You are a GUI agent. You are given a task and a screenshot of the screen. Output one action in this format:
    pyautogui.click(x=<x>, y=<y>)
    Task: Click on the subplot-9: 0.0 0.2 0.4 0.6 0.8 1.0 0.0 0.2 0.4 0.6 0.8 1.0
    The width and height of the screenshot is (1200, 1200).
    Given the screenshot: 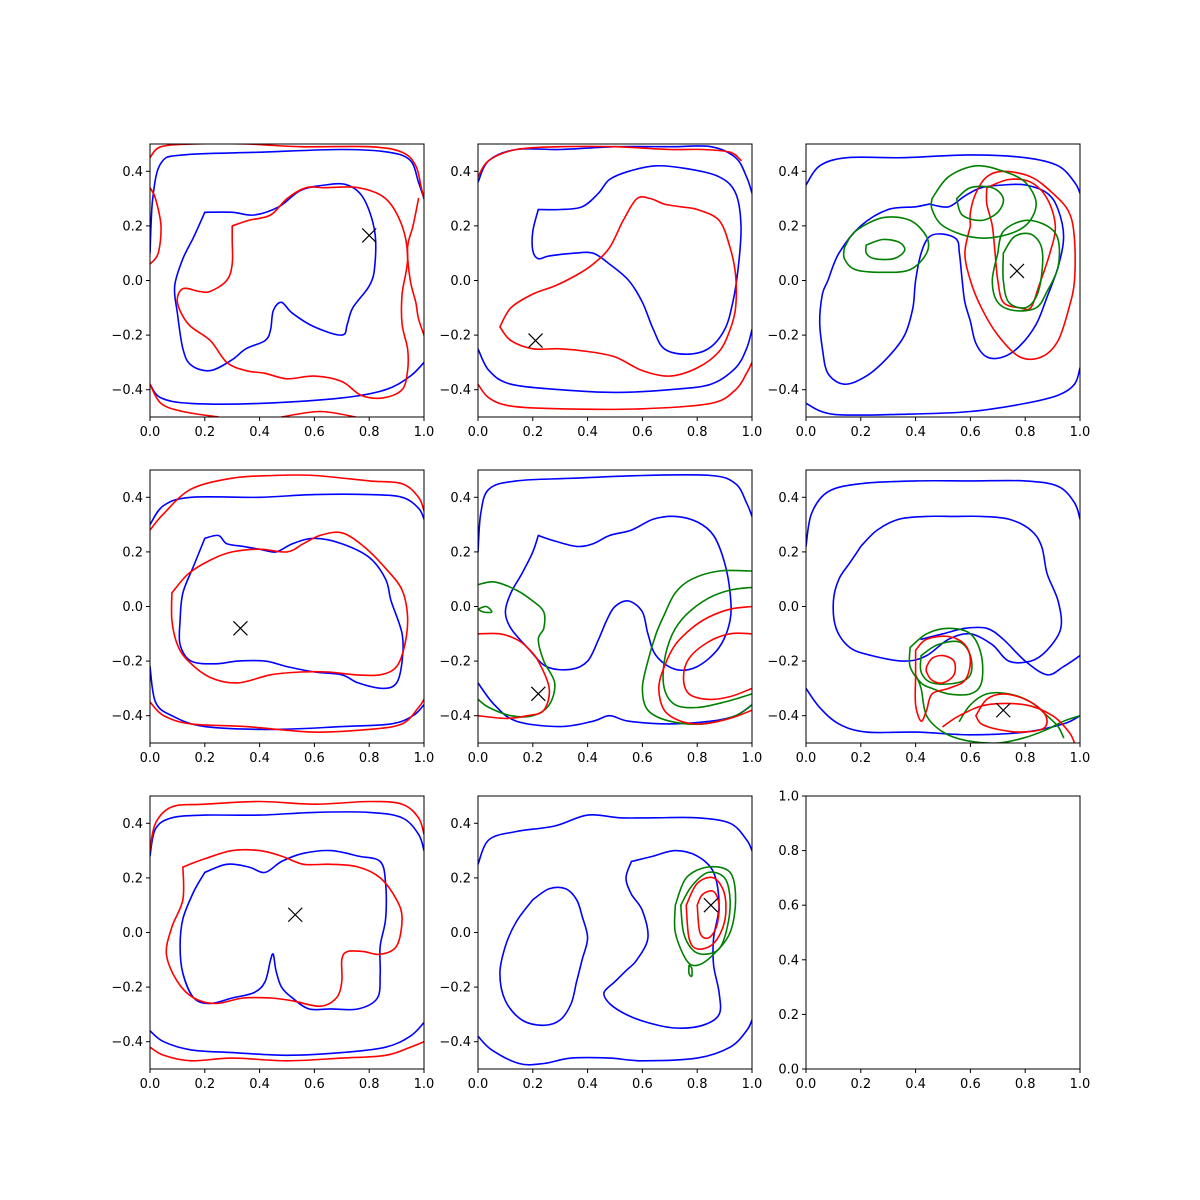 What is the action you would take?
    pyautogui.click(x=934, y=941)
    